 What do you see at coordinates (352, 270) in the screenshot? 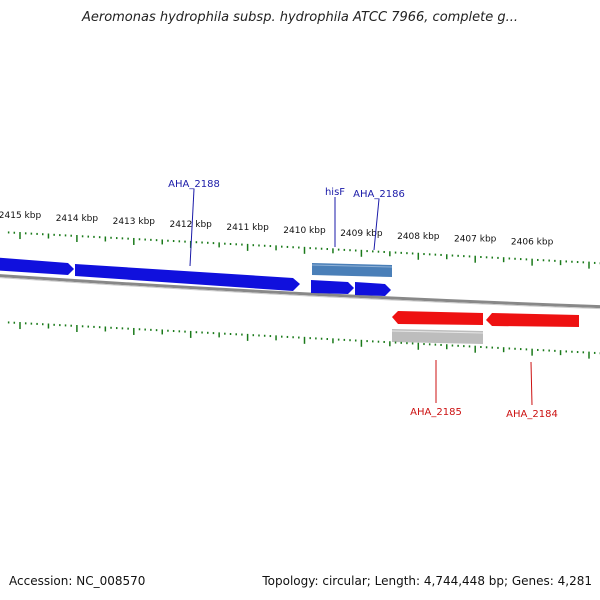
I see `forward-gene-track` at bounding box center [352, 270].